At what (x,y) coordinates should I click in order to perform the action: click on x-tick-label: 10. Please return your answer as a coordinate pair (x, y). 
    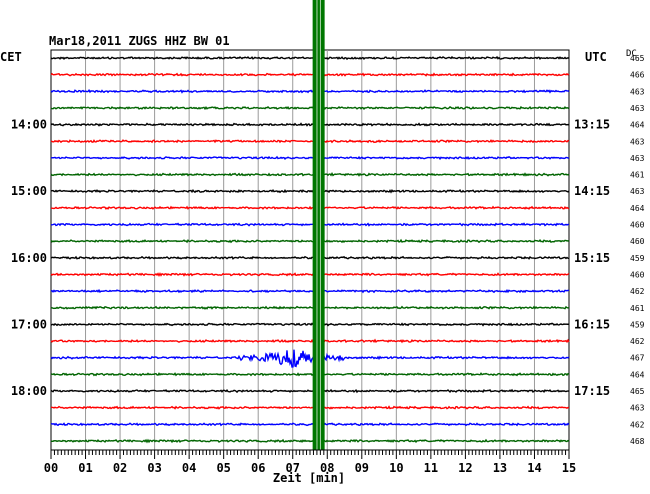
    Looking at the image, I should click on (396, 468).